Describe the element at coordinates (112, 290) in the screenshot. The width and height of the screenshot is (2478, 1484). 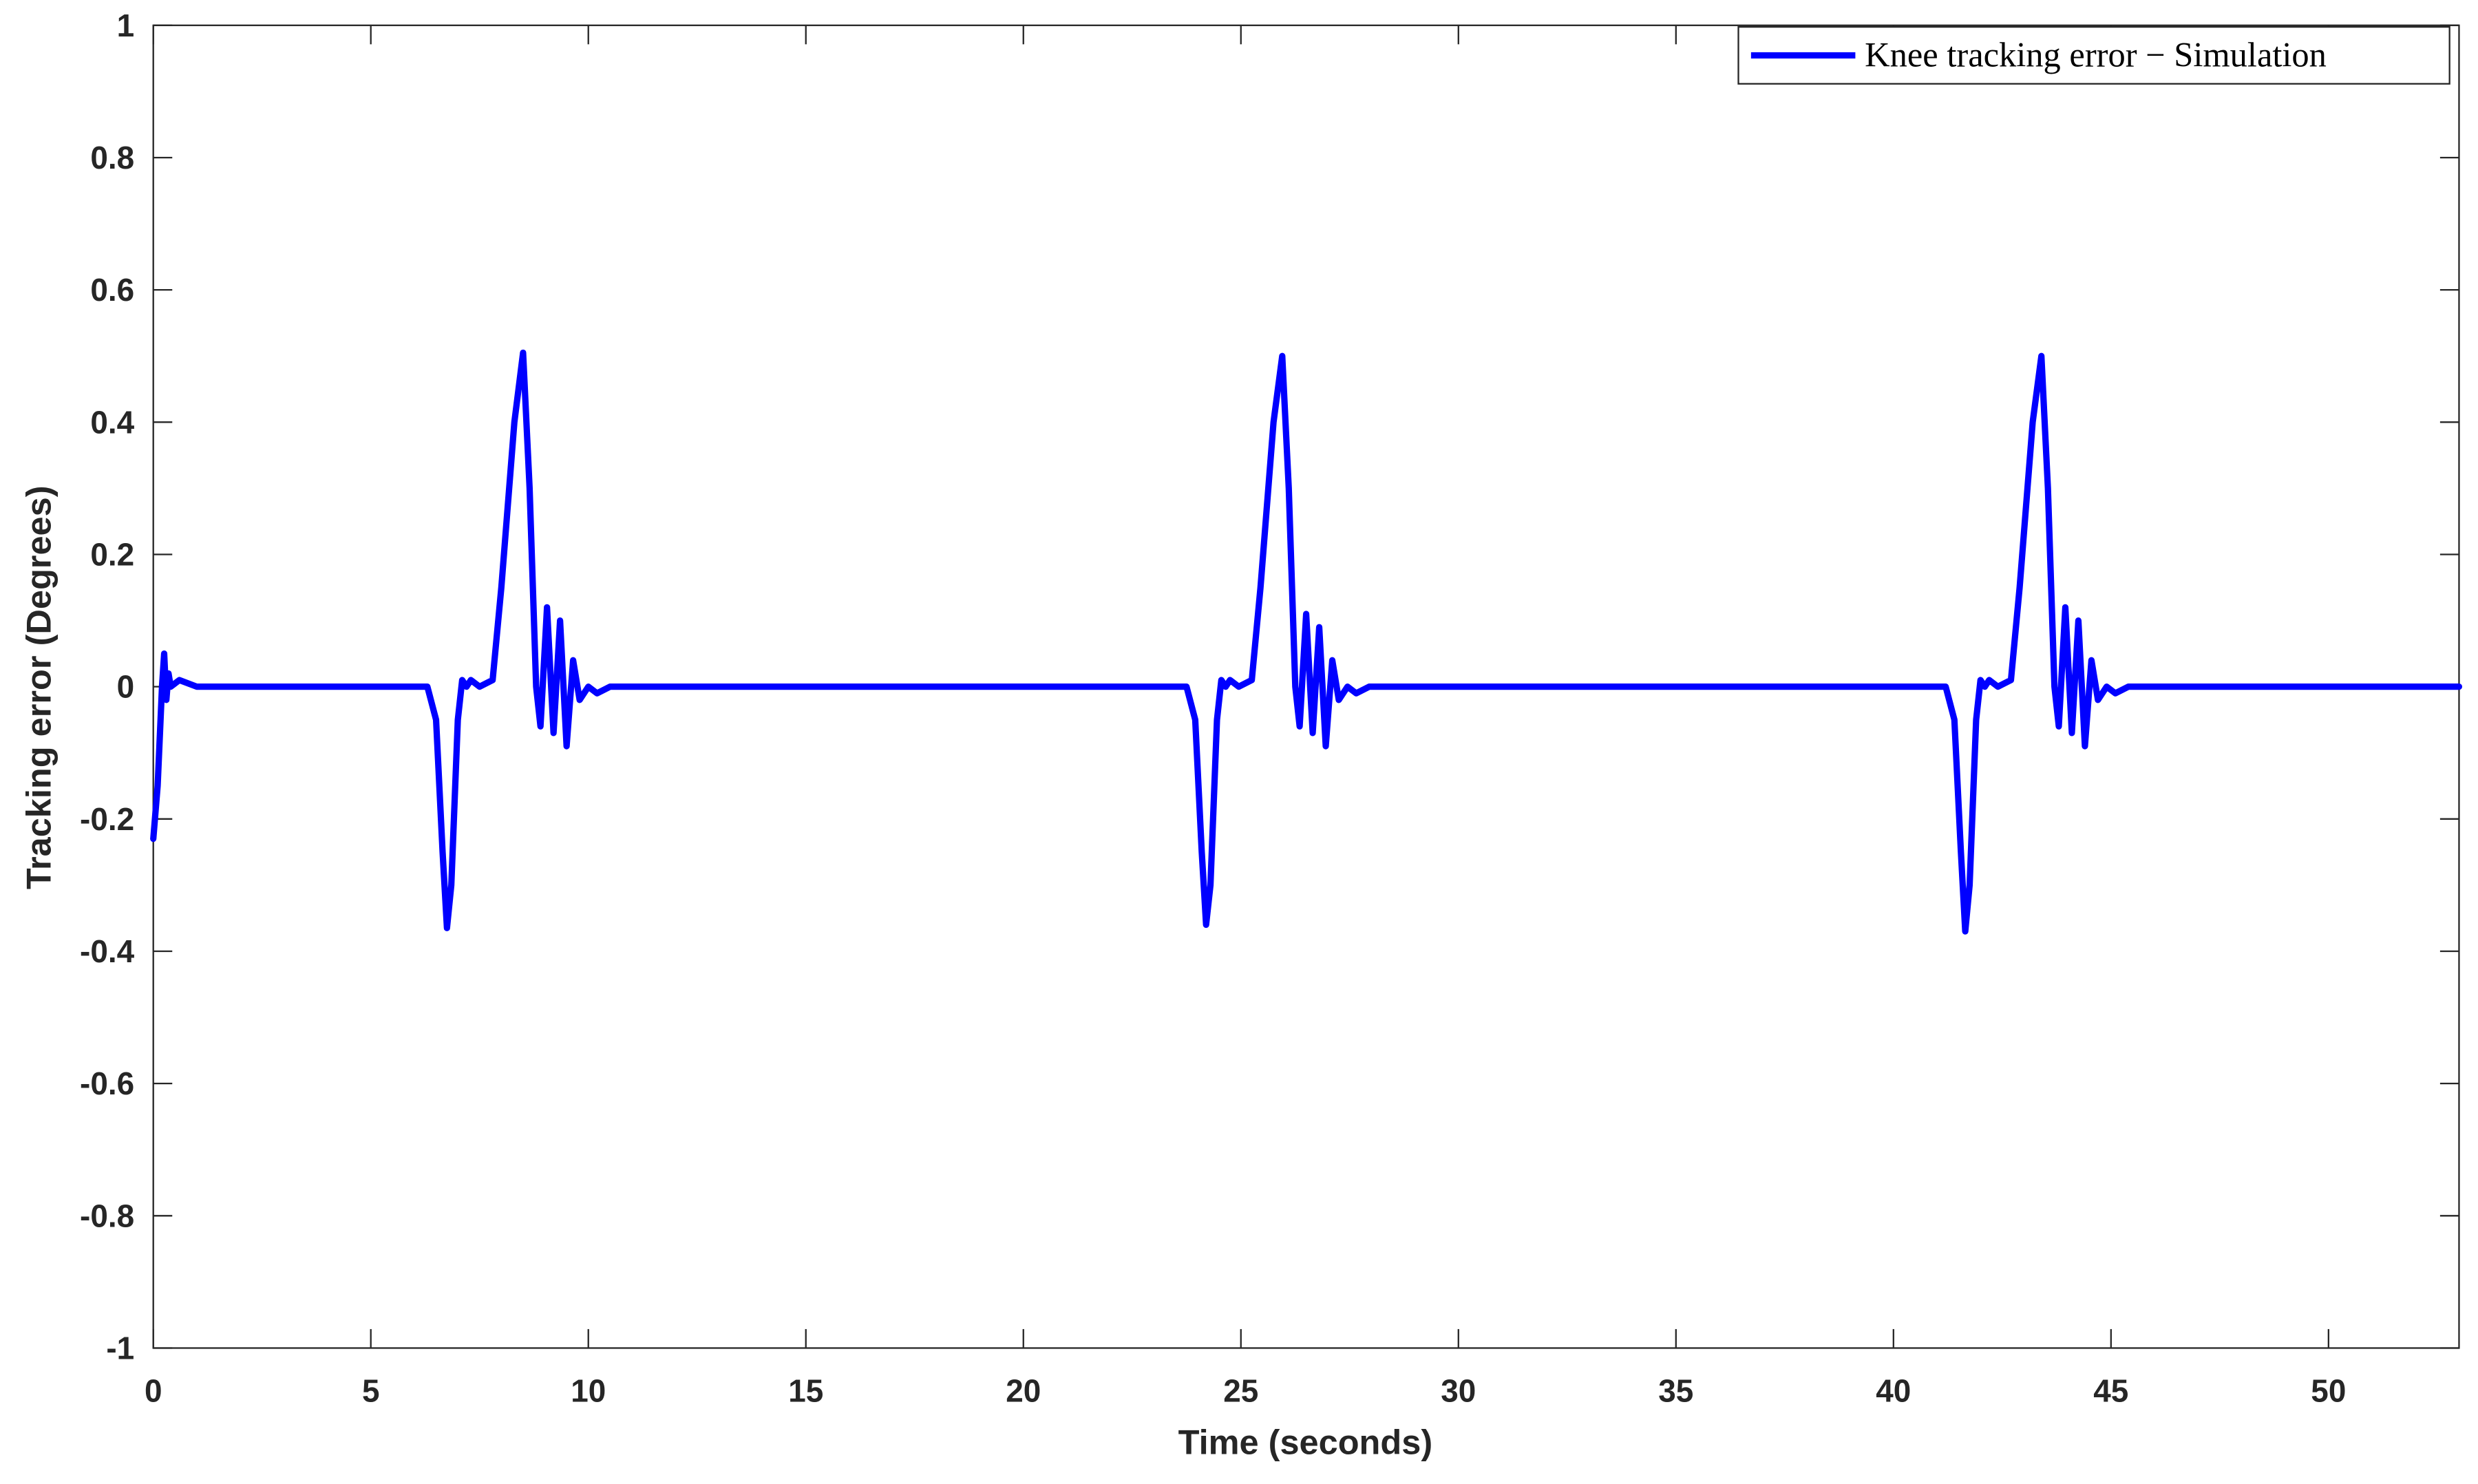
I see `y-tick-label: 0.6` at that location.